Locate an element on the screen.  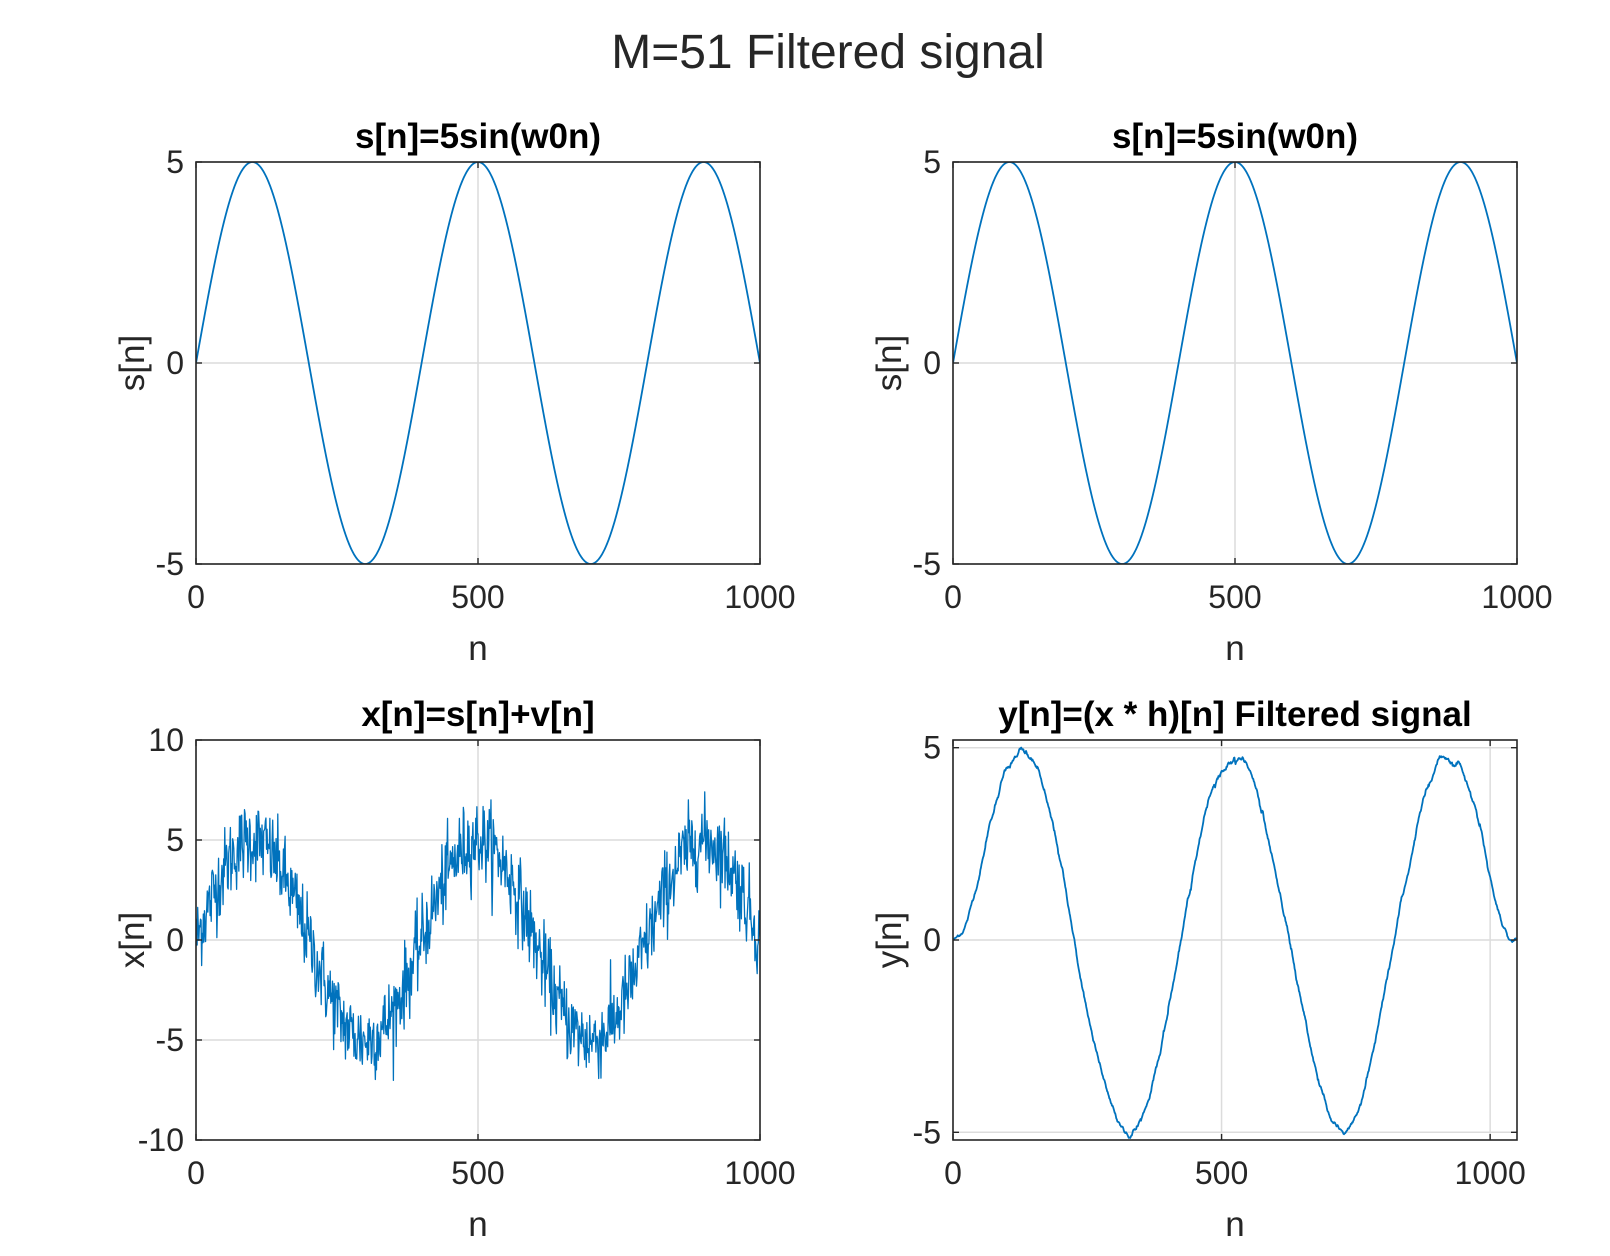
figure-title: M=51 Filtered signal is located at coordinates (828, 52).